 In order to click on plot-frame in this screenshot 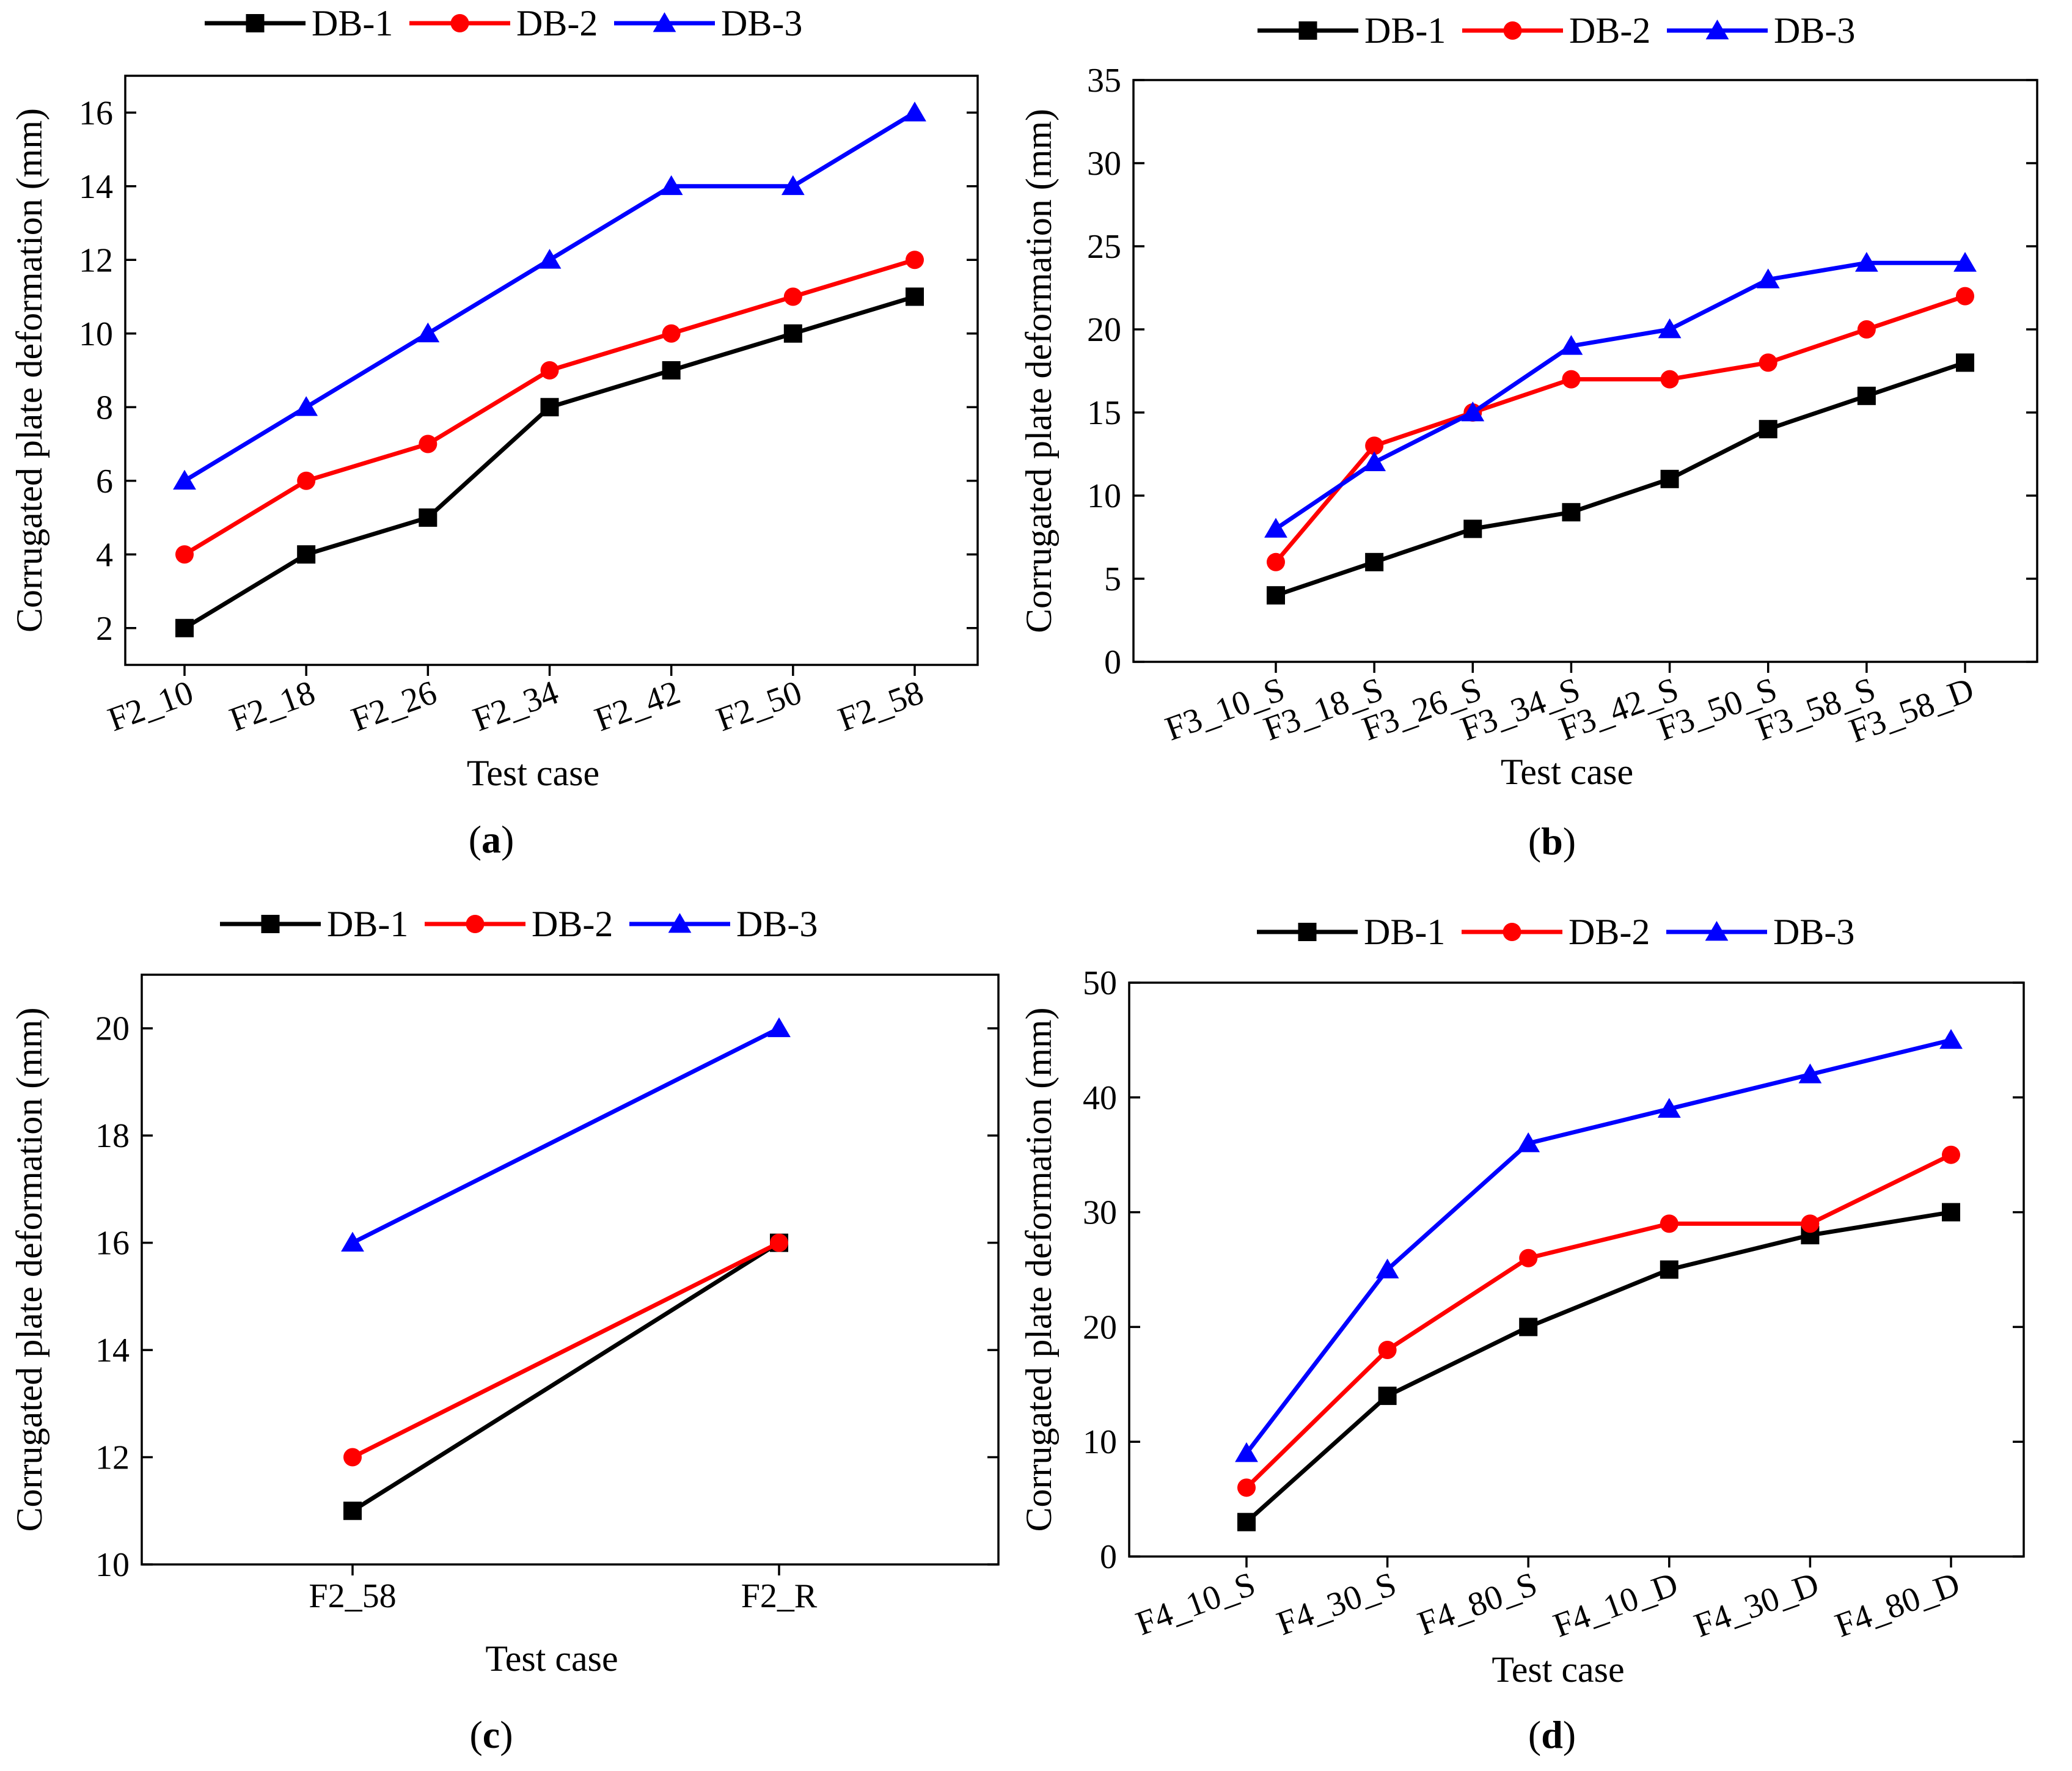, I will do `click(1585, 371)`.